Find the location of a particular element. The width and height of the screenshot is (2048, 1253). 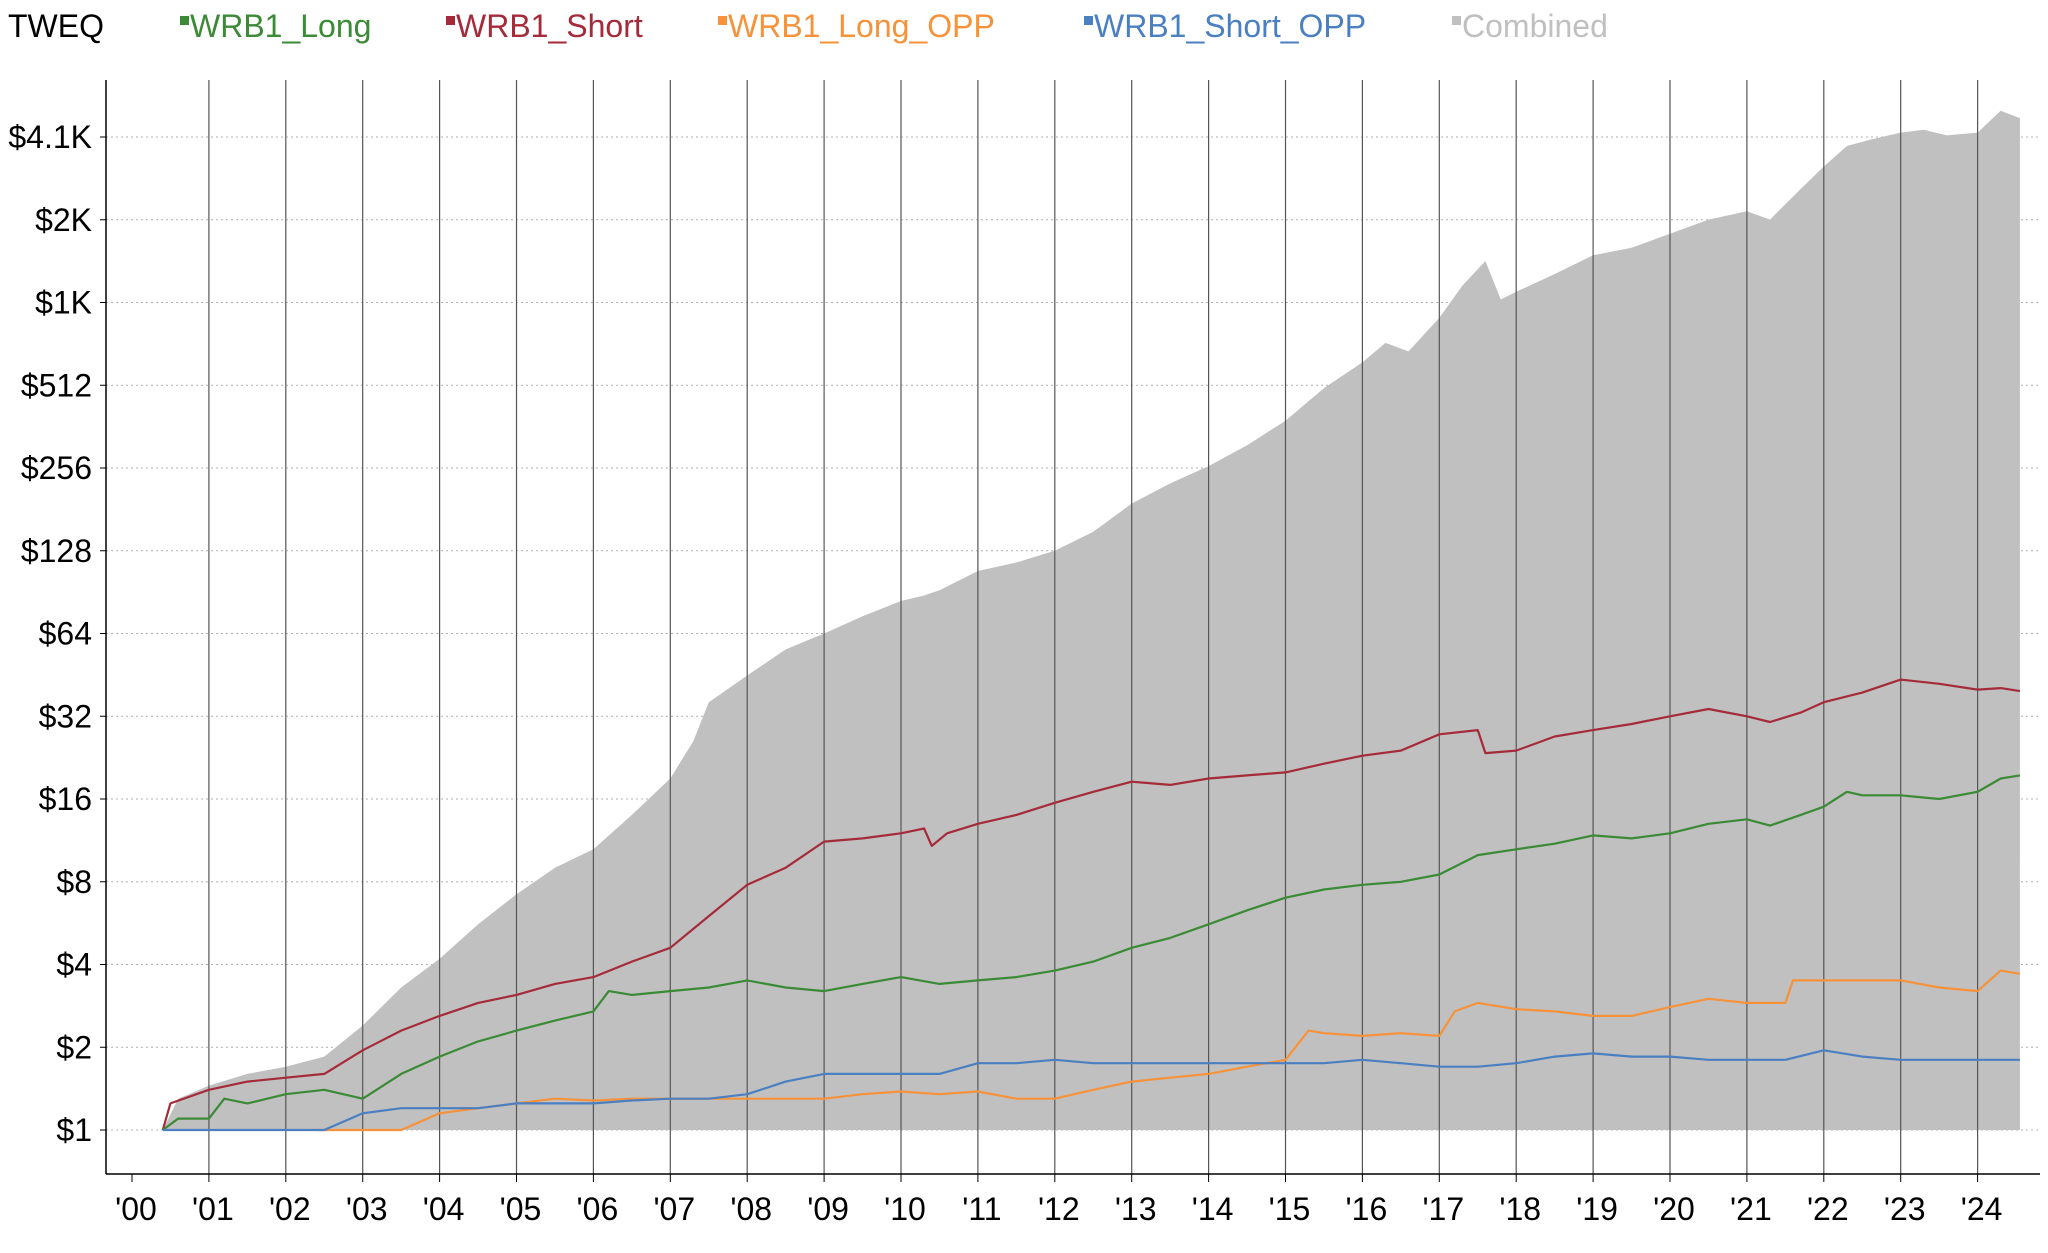

y-tick-label: $512 is located at coordinates (56, 385).